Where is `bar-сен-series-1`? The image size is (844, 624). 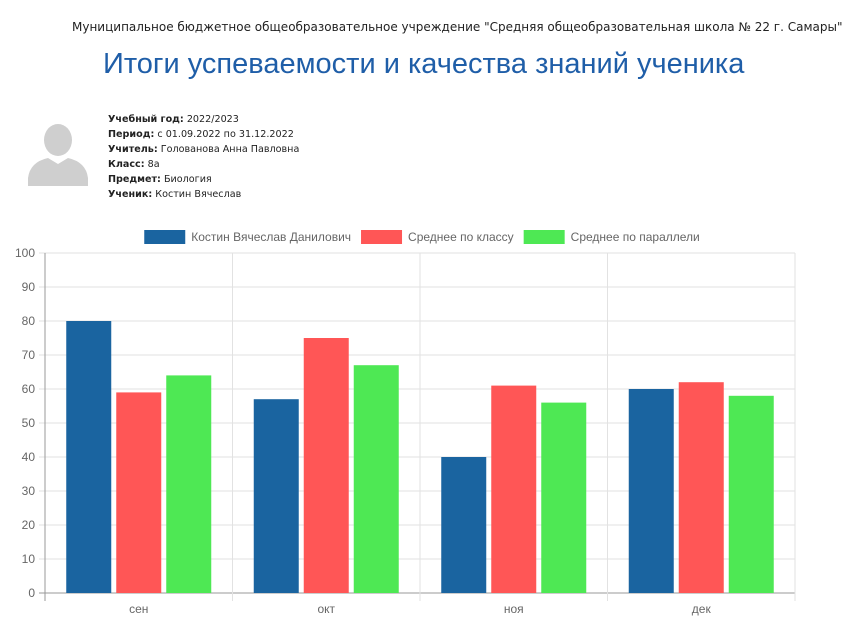
bar-сен-series-1 is located at coordinates (89, 457).